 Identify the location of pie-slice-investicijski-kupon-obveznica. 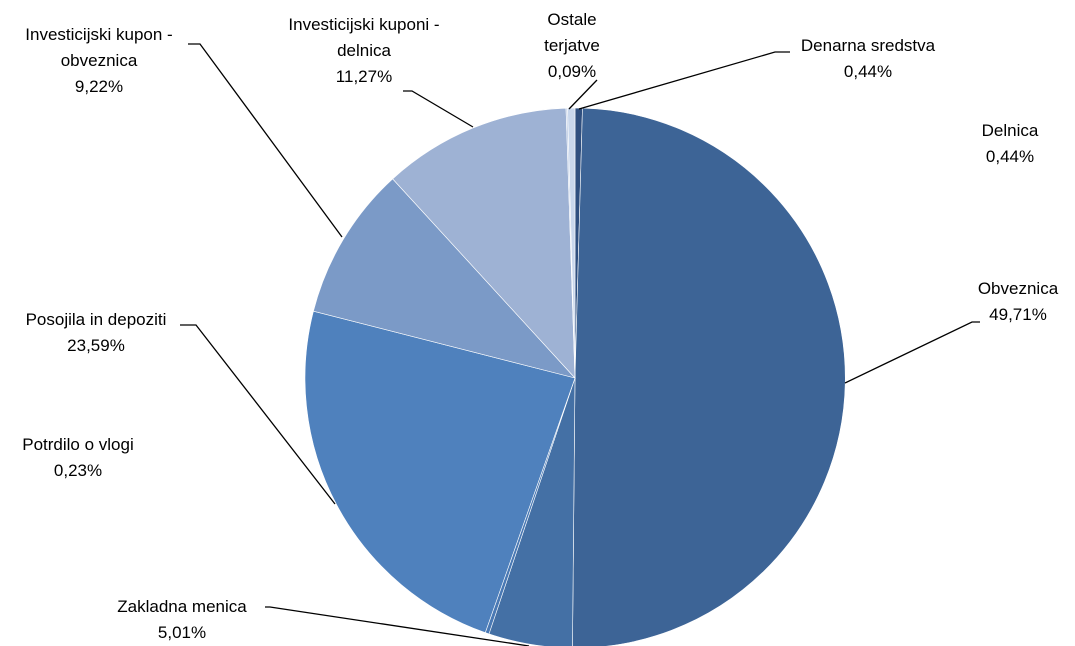
(444, 278).